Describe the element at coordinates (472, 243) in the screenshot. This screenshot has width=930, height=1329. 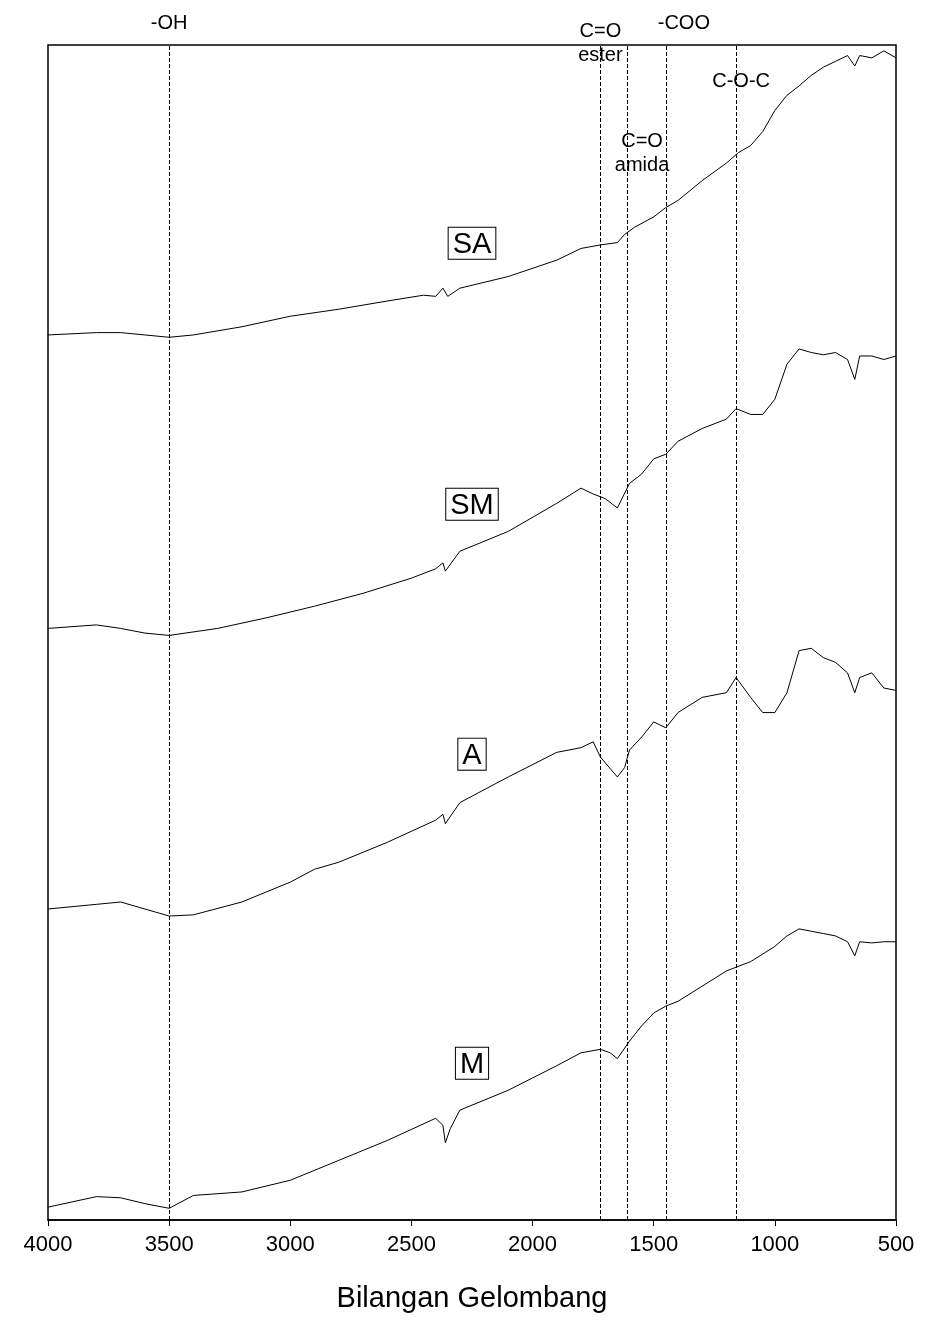
I see `series-label: SA` at that location.